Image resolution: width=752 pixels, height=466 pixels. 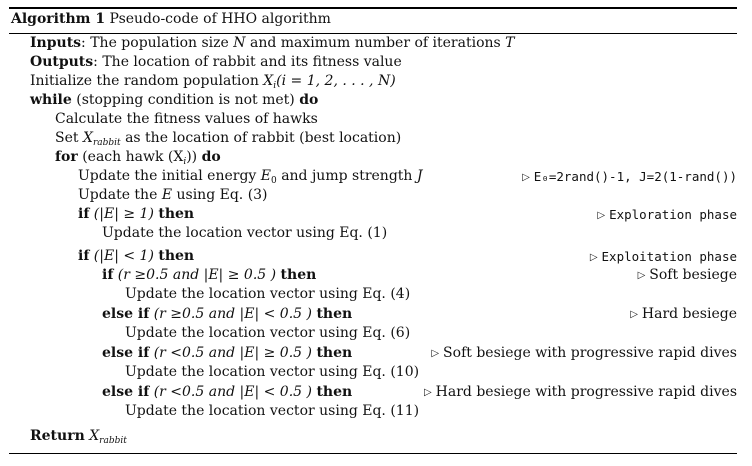 I want to click on exploration-comment-text: Exploration phase, so click(x=673, y=214).